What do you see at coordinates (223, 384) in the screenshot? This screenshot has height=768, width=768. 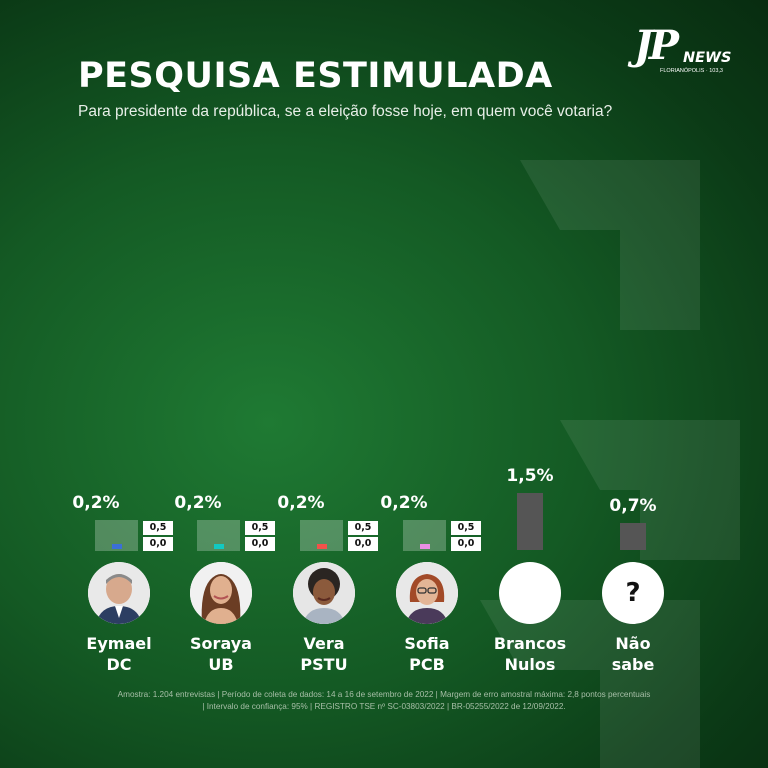 I see `candidate-column: 0,2% 0,5 0,0 Soraya UB` at bounding box center [223, 384].